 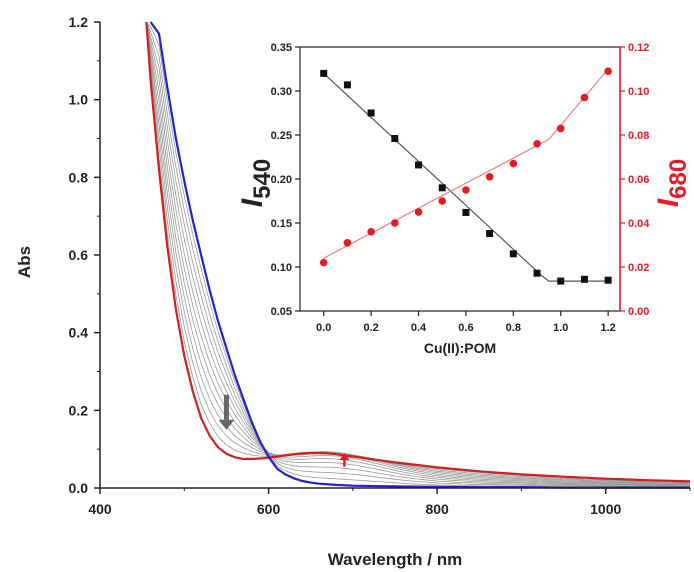 What do you see at coordinates (79, 22) in the screenshot?
I see `main-y-tick-label: 1.2` at bounding box center [79, 22].